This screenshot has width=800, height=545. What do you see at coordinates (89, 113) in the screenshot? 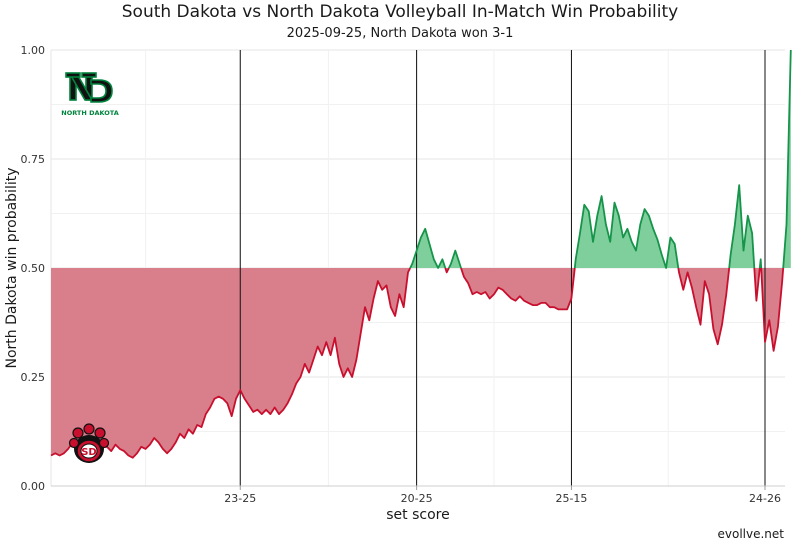
I see `north-dakota-logo-text: NORTH DAKOTA` at bounding box center [89, 113].